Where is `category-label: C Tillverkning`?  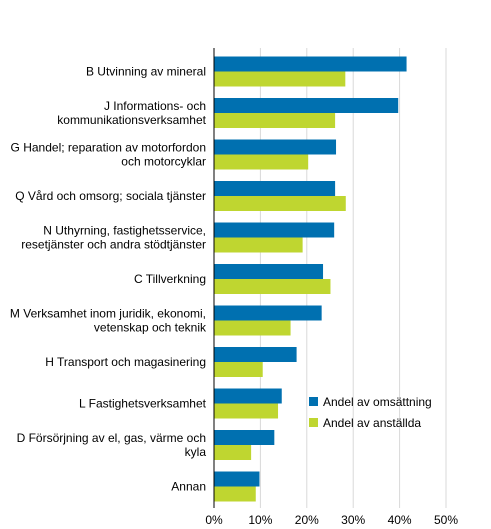 category-label: C Tillverkning is located at coordinates (170, 279).